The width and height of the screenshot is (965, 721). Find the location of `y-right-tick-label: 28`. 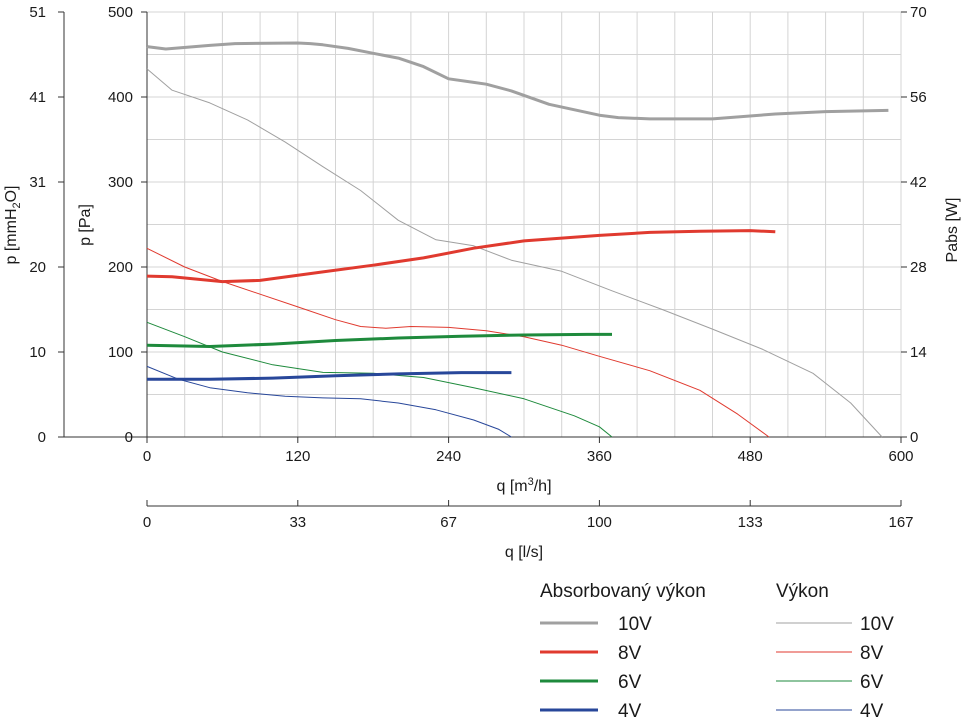

y-right-tick-label: 28 is located at coordinates (918, 267).